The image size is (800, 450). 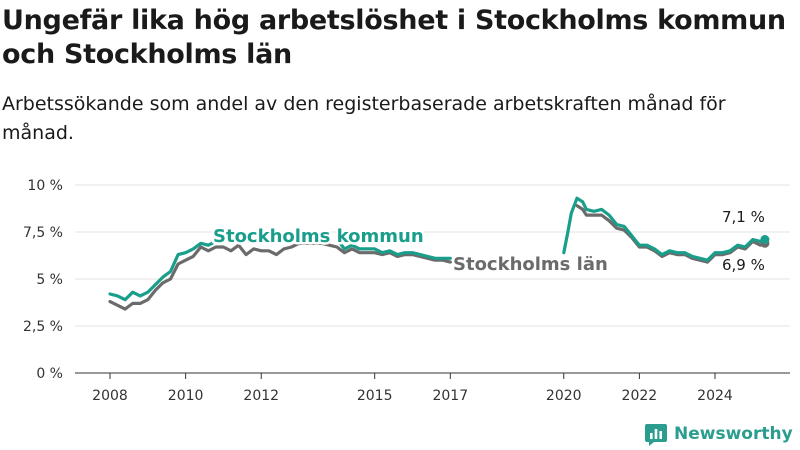 I want to click on x-tick-label: 2008, so click(x=110, y=396).